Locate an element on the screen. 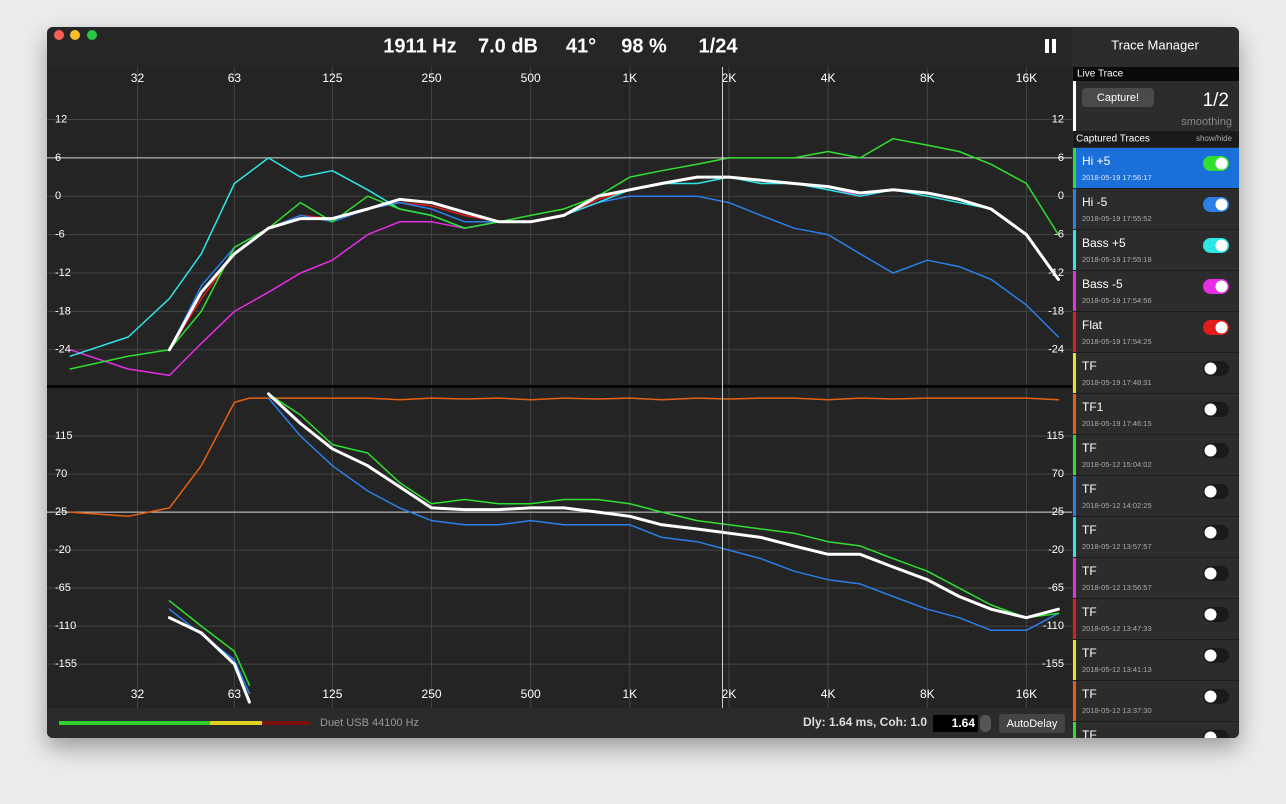  capture-label: Capture! is located at coordinates (1118, 98).